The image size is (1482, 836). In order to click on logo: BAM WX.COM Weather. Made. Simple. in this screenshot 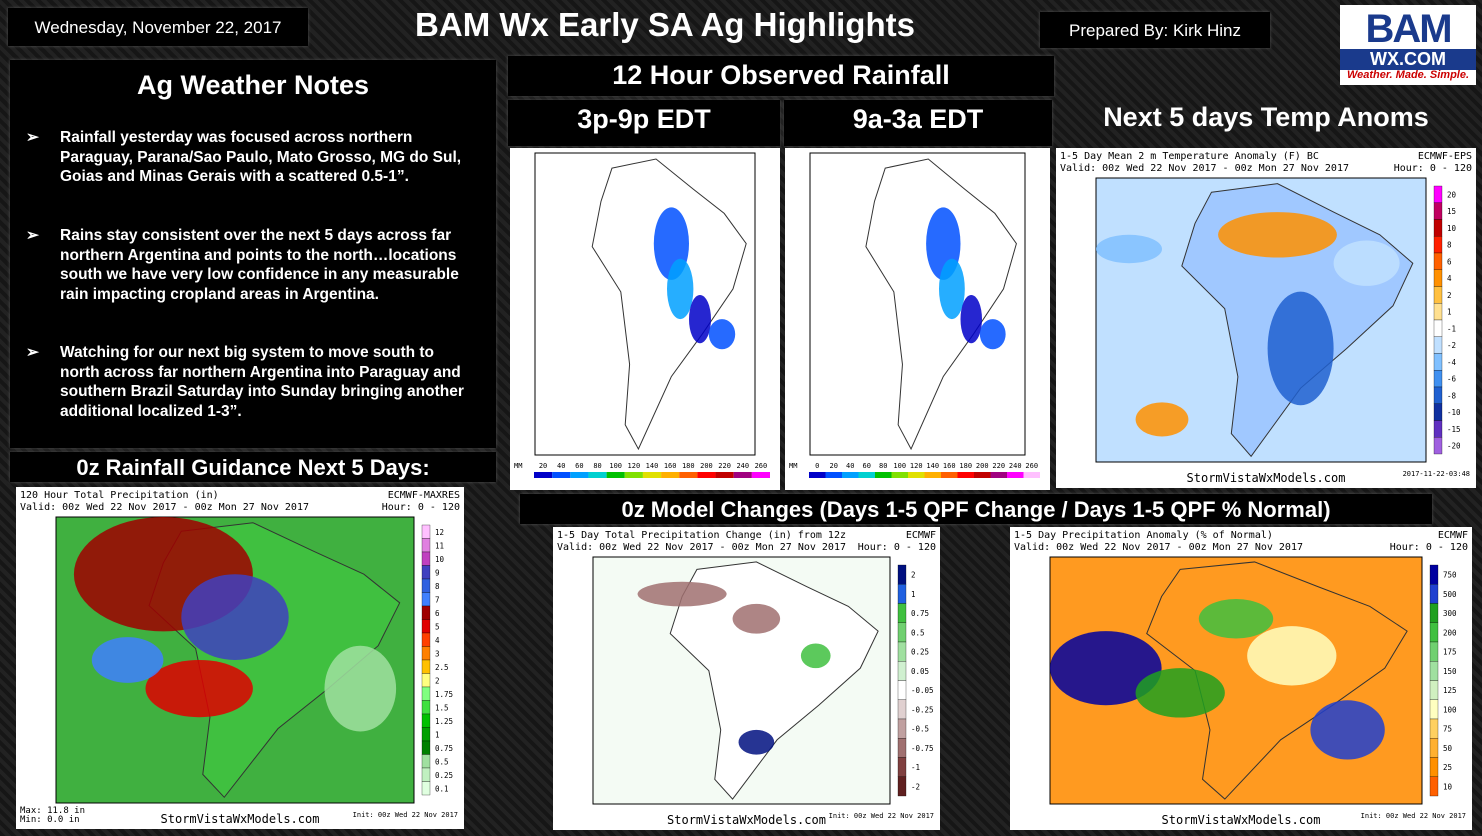, I will do `click(1408, 45)`.